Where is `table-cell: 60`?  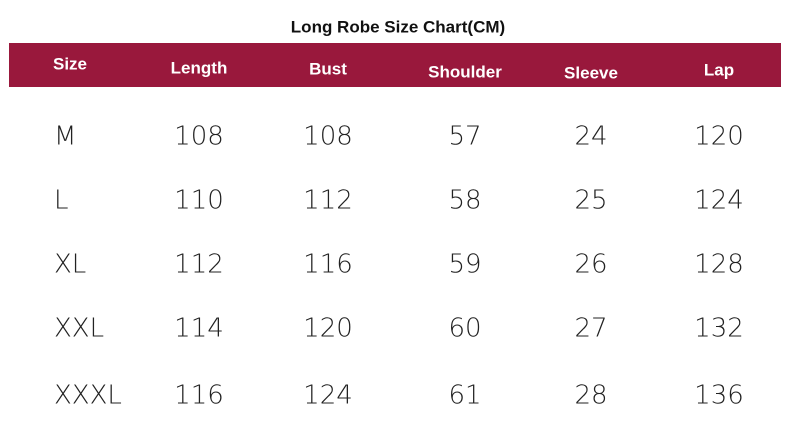 table-cell: 60 is located at coordinates (464, 329).